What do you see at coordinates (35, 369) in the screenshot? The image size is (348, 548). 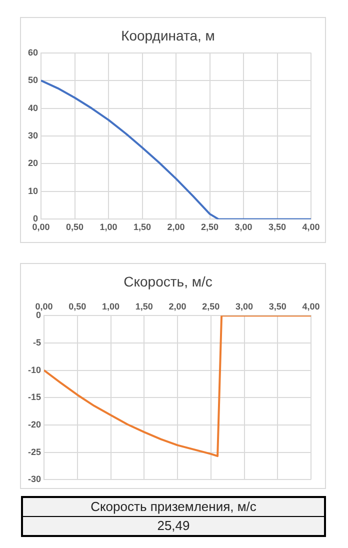 I see `y-tick-label: -10` at bounding box center [35, 369].